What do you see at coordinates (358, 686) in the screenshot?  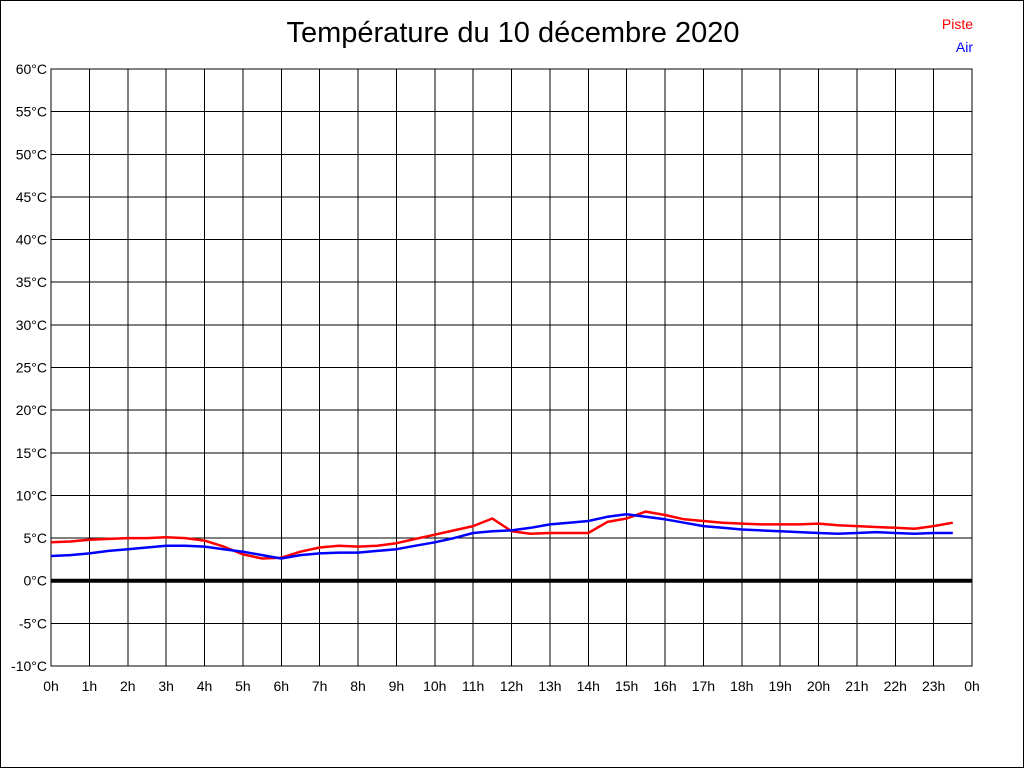 I see `x-tick-label: 8h` at bounding box center [358, 686].